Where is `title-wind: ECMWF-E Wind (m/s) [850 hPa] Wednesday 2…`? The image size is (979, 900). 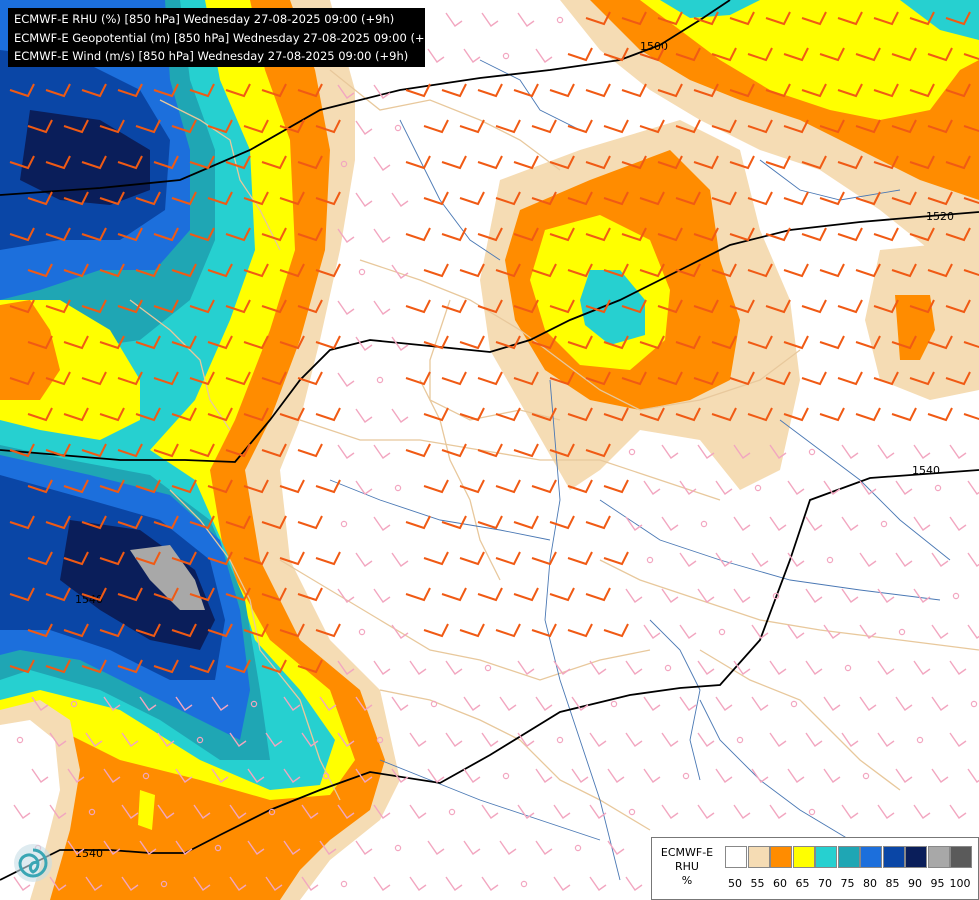 title-wind: ECMWF-E Wind (m/s) [850 hPa] Wednesday 2… is located at coordinates (211, 56).